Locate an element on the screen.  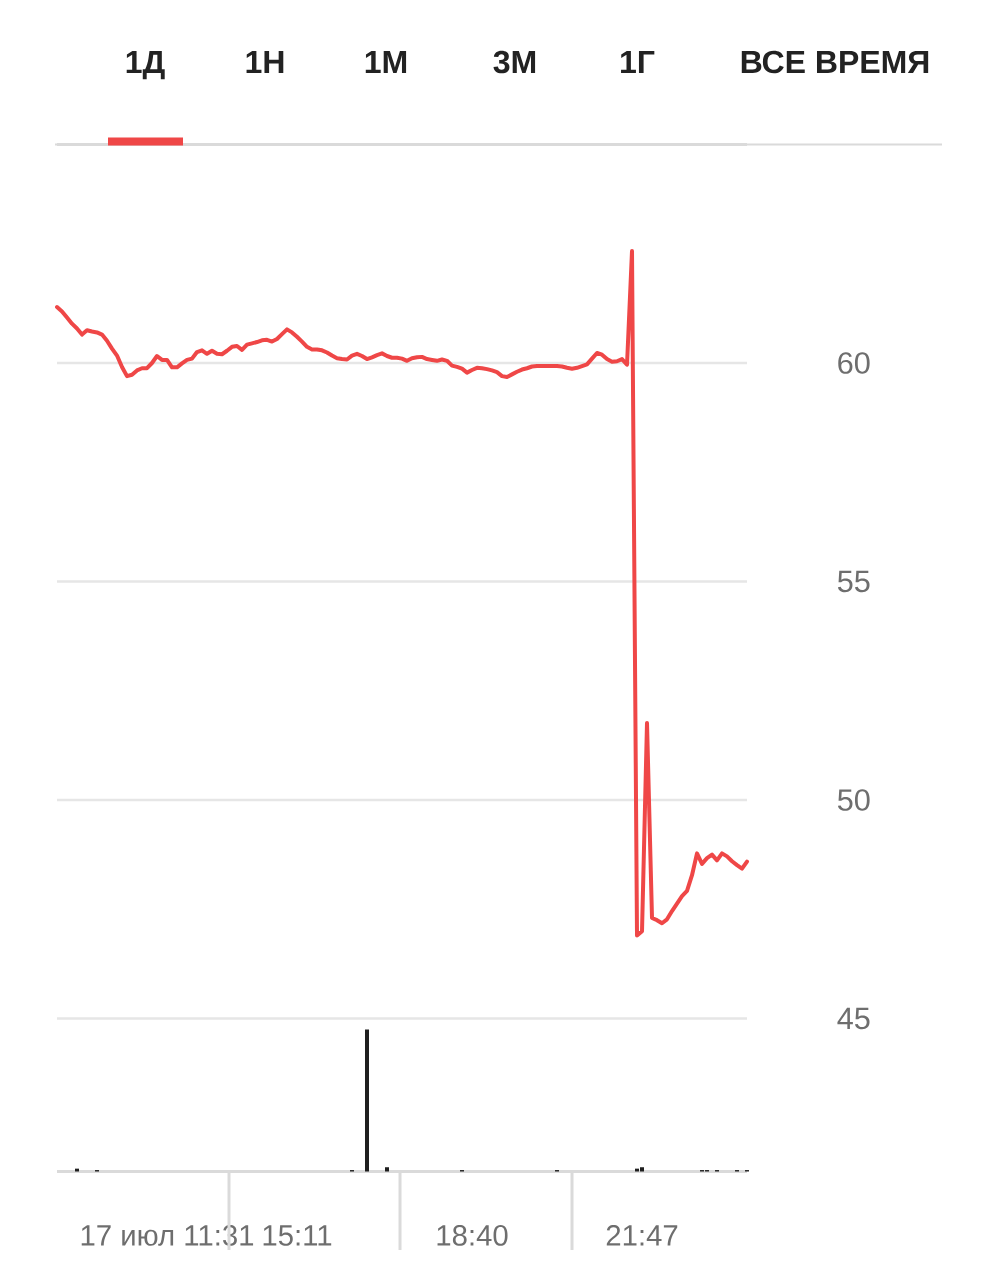
x-tick-label: 17 июл 11:31 is located at coordinates (167, 1235).